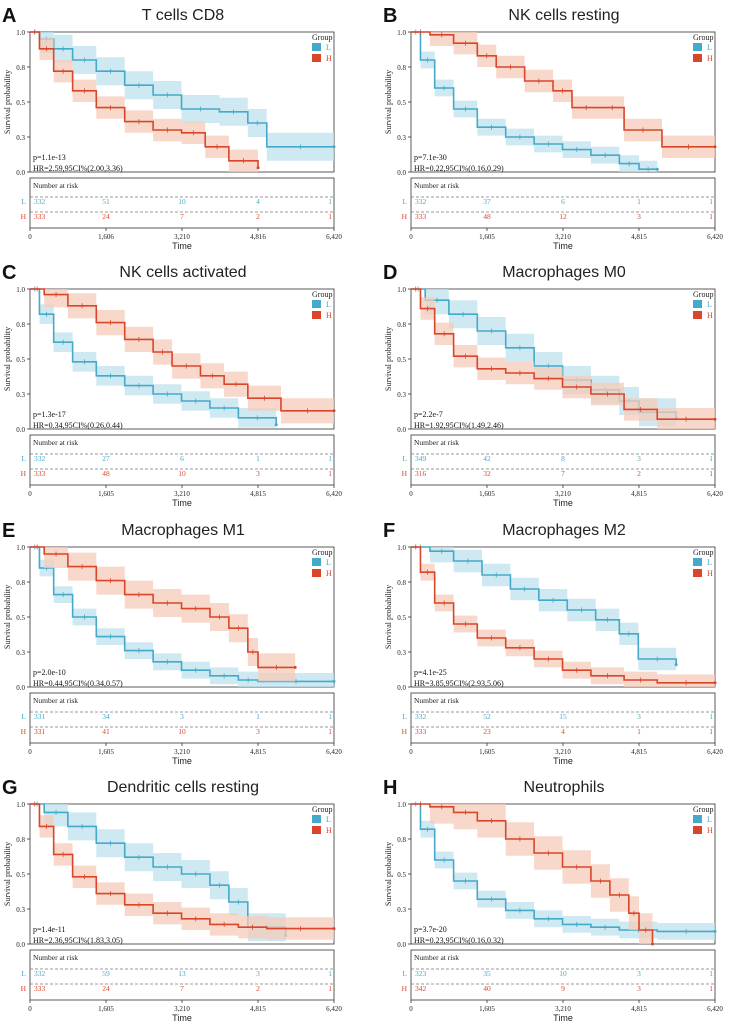 The image size is (754, 1030). What do you see at coordinates (49, 929) in the screenshot?
I see `p-value: p=1.4e-11` at bounding box center [49, 929].